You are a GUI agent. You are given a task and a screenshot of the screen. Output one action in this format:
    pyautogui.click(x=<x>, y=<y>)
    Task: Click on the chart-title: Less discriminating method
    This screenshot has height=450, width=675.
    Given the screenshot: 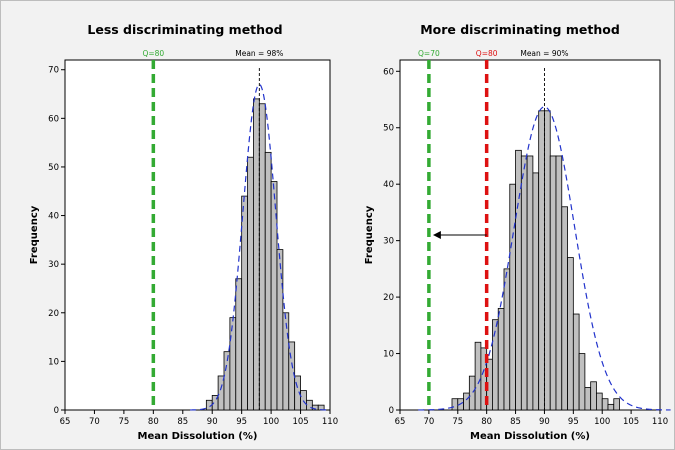 What is the action you would take?
    pyautogui.click(x=184, y=29)
    